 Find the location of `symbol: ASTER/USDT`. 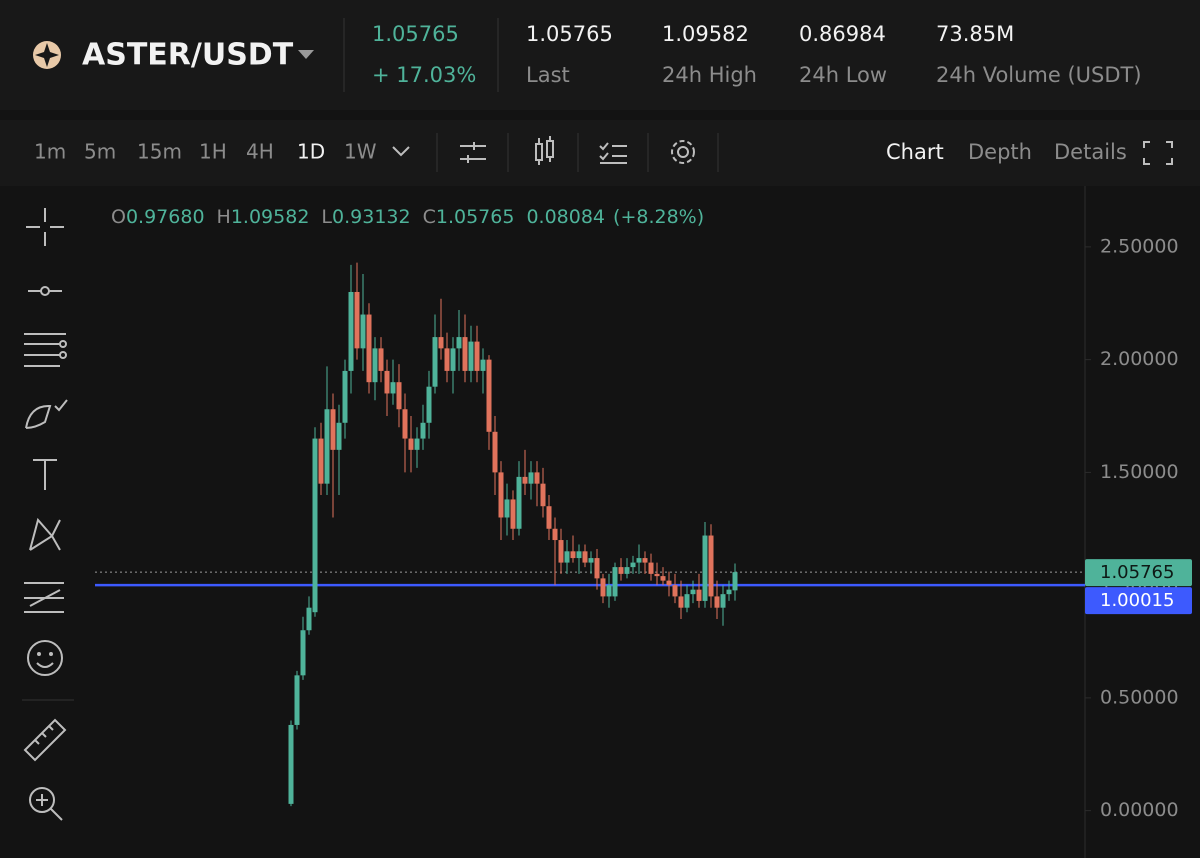

symbol: ASTER/USDT is located at coordinates (188, 55).